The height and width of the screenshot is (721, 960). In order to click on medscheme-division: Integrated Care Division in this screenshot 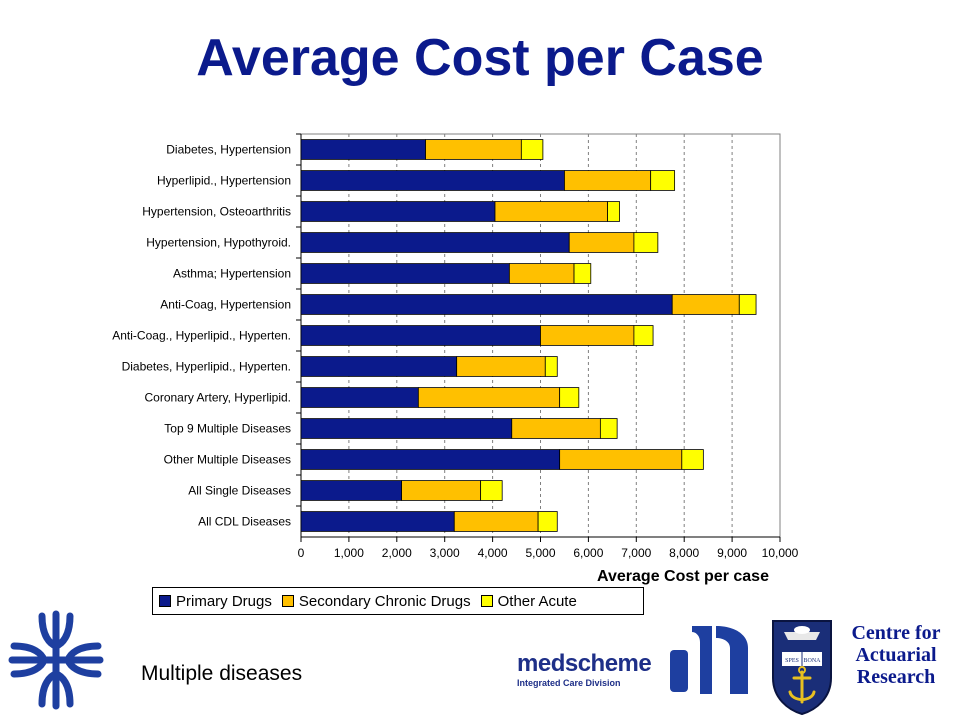, I will do `click(569, 683)`.